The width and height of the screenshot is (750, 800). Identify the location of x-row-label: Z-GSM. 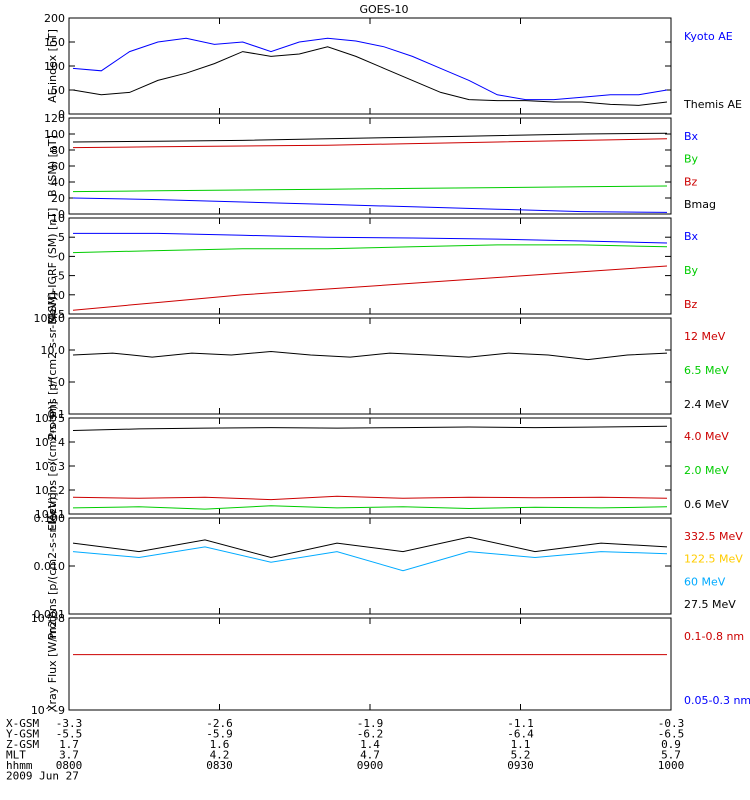
(22, 744).